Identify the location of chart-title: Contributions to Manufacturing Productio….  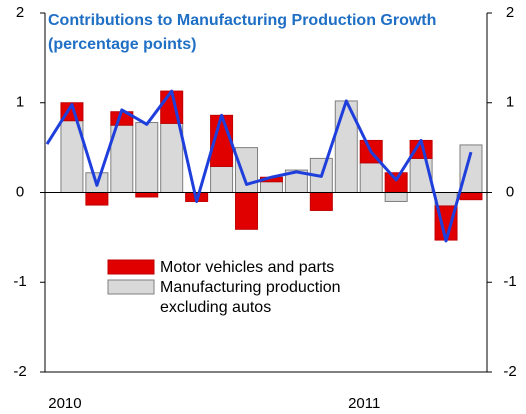
(242, 32).